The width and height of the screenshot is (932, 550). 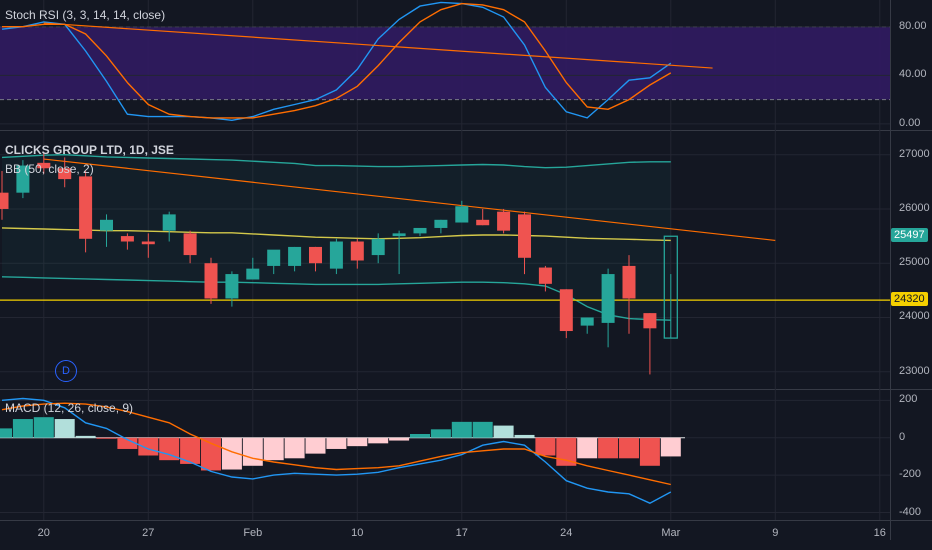 What do you see at coordinates (43, 533) in the screenshot?
I see `x-tick-label: 20` at bounding box center [43, 533].